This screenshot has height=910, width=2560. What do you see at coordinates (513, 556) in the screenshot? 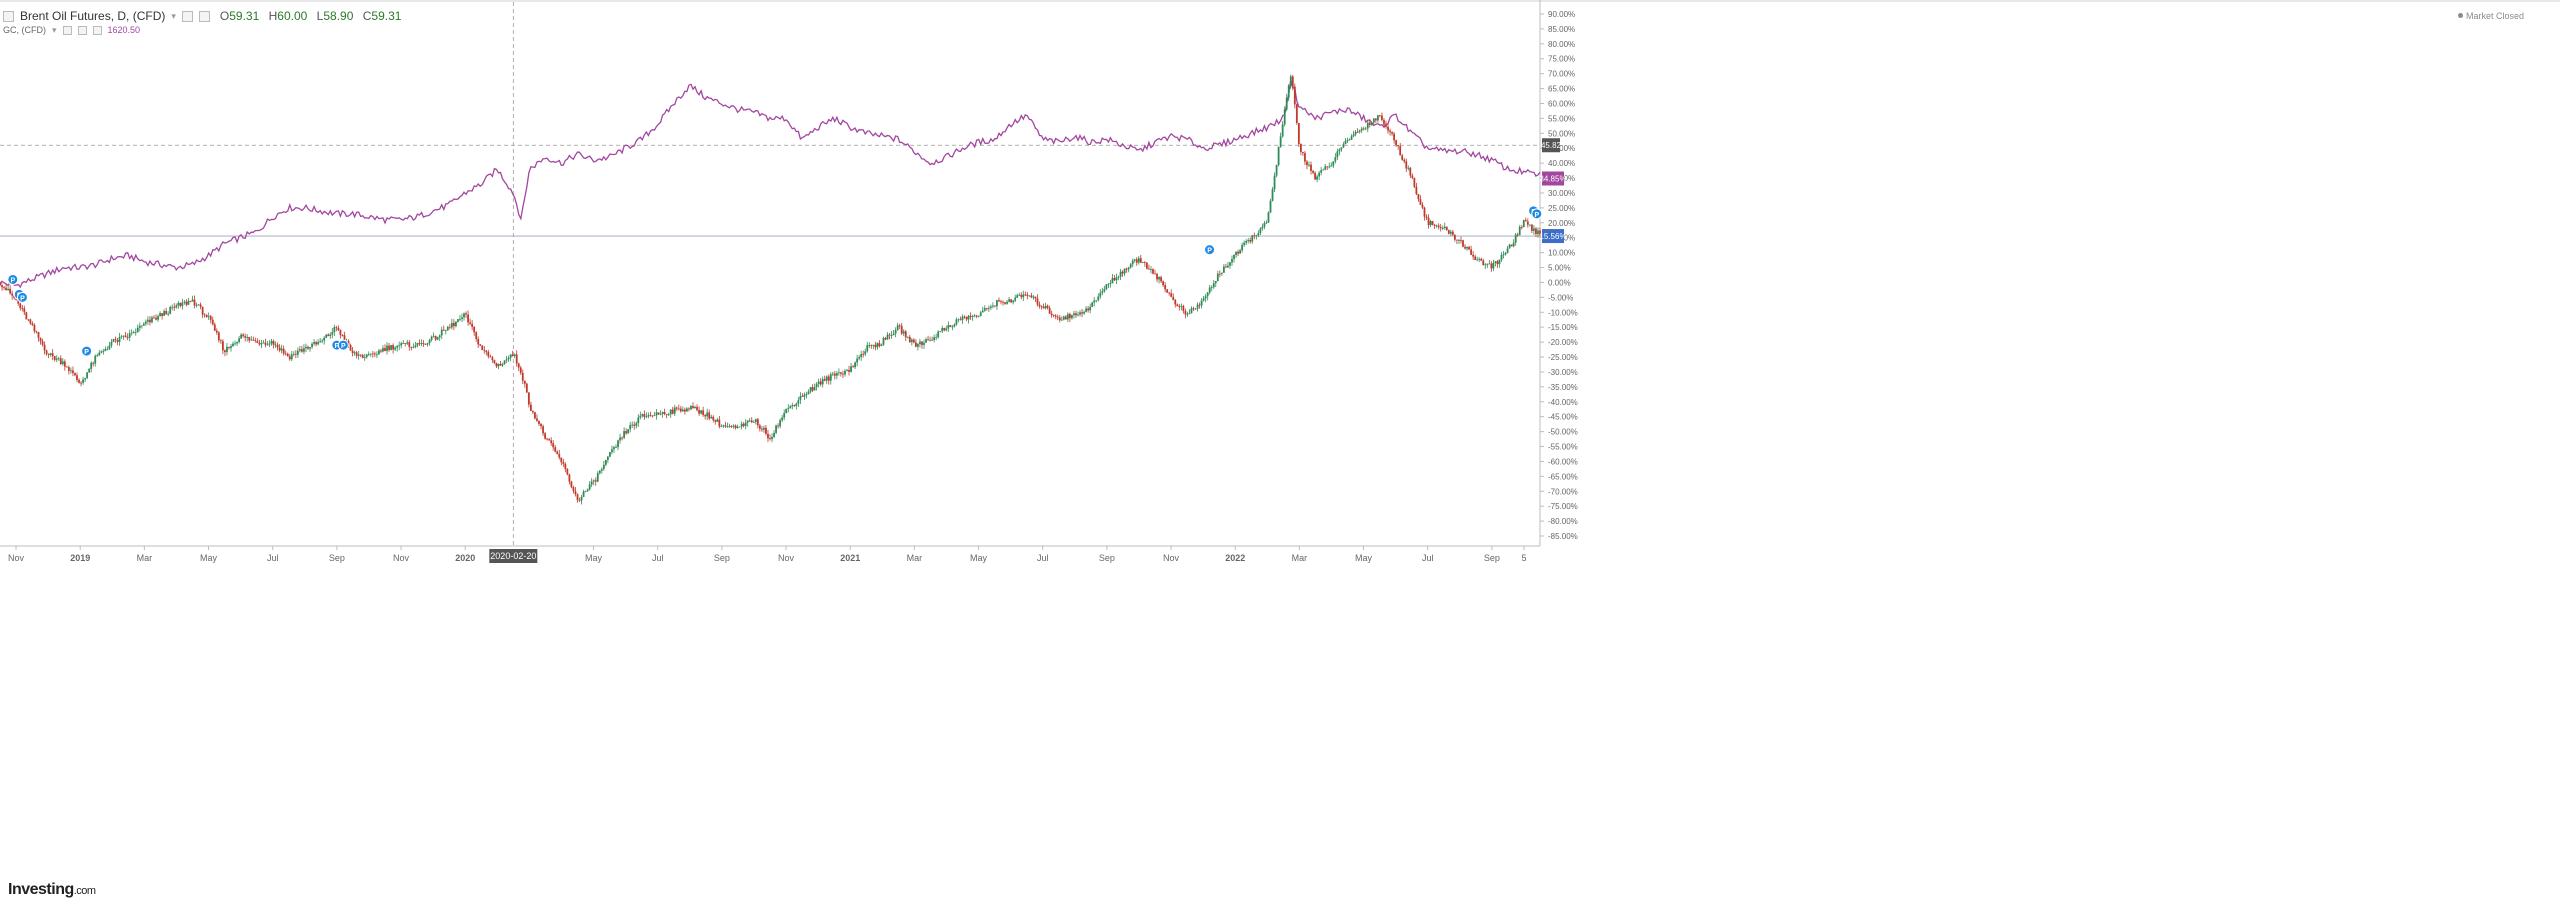
I see `crosshair-date-badge` at bounding box center [513, 556].